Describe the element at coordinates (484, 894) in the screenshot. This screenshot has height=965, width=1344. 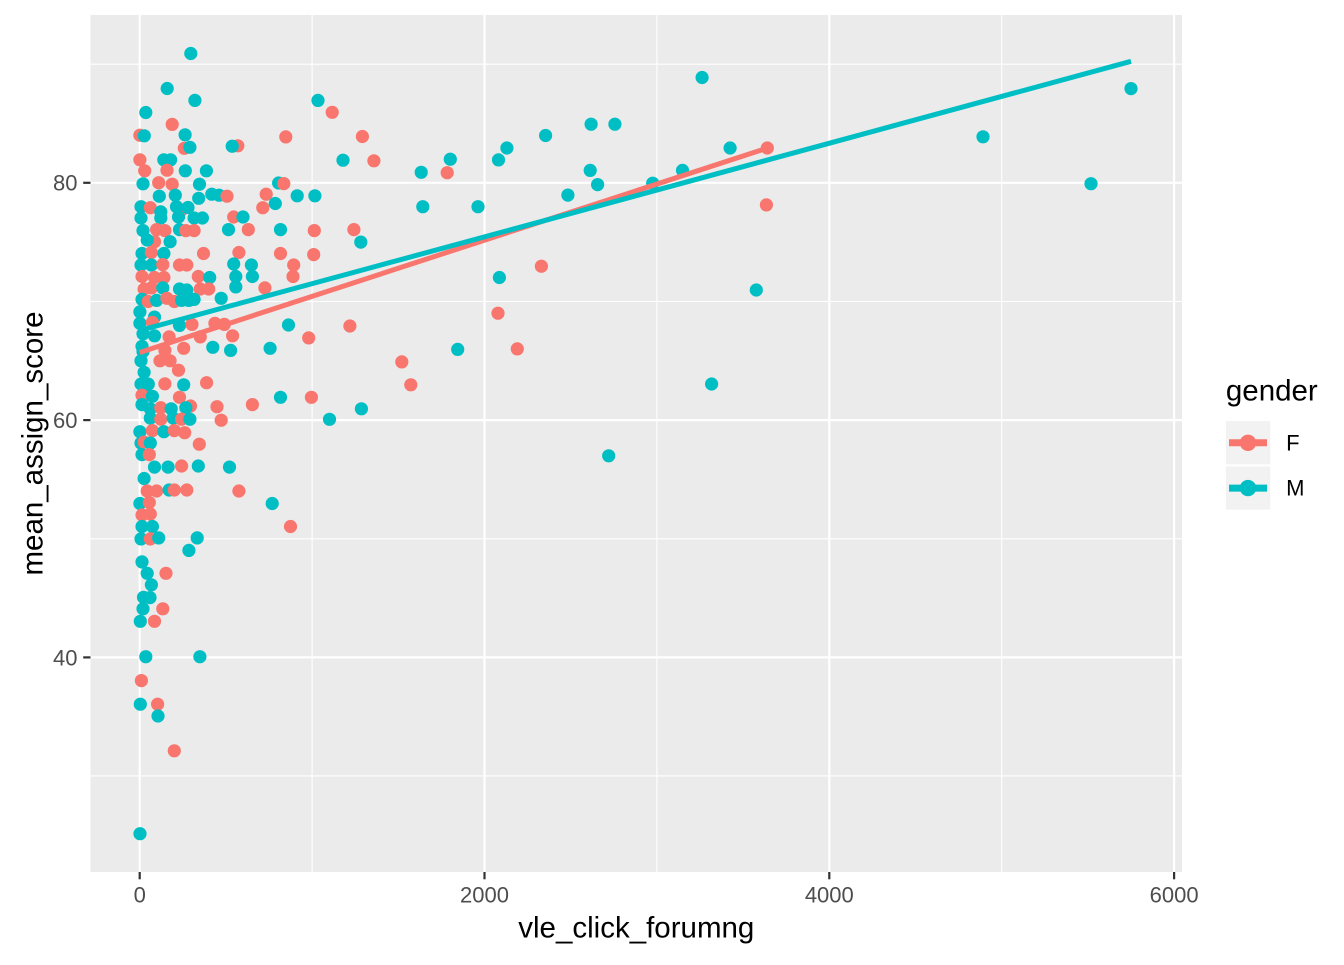
I see `svg-text: 2000` at that location.